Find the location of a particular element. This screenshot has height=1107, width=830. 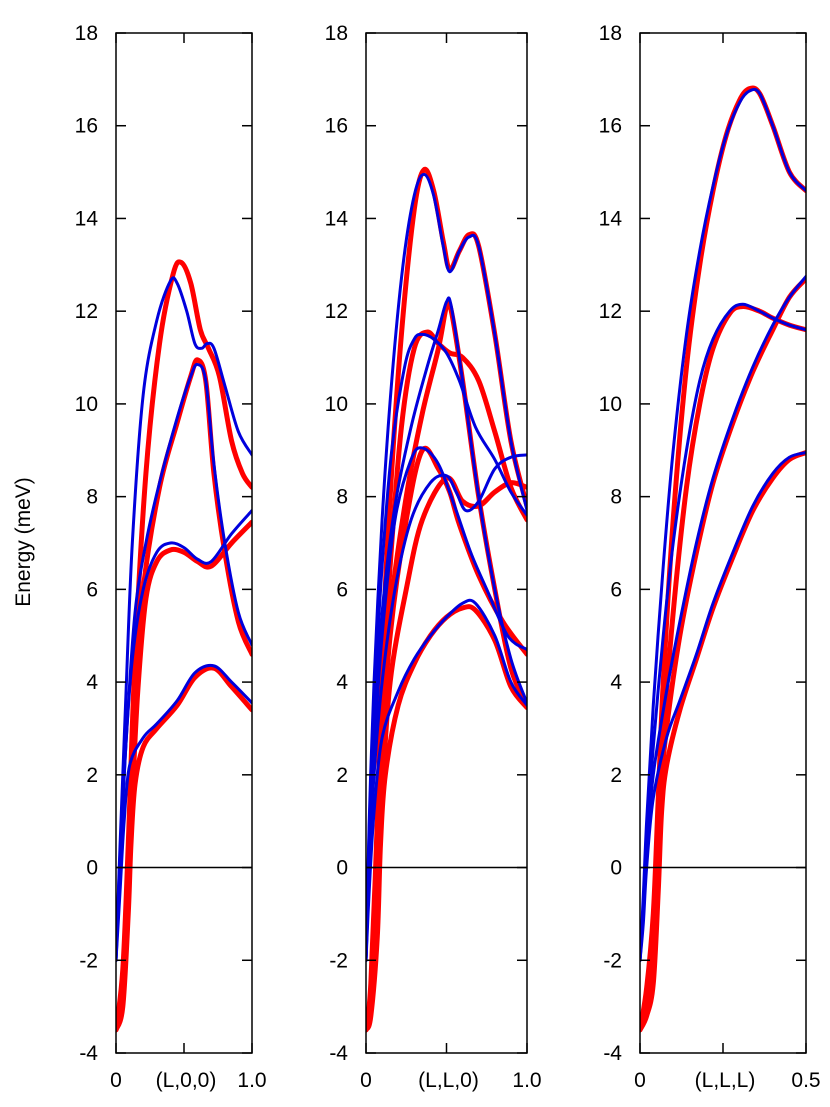

x-axis-label: (L,L,0) is located at coordinates (448, 1080).